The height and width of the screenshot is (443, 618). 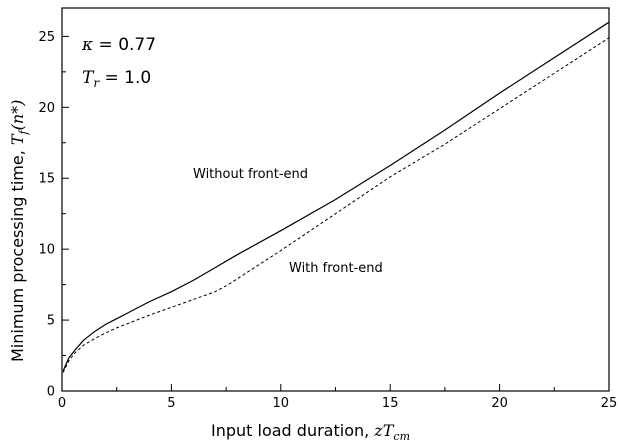 What do you see at coordinates (281, 403) in the screenshot?
I see `x-tick-label-10: 10` at bounding box center [281, 403].